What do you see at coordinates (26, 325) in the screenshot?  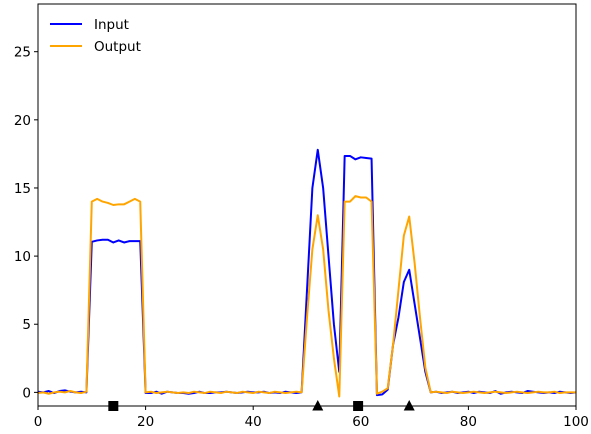 I see `y-tick-label: 5` at bounding box center [26, 325].